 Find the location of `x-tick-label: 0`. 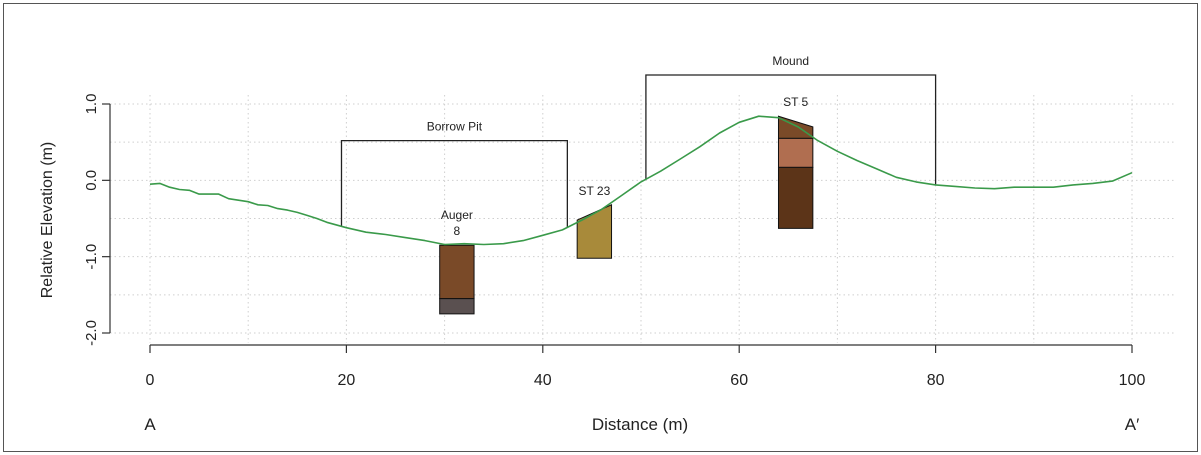

x-tick-label: 0 is located at coordinates (150, 380).